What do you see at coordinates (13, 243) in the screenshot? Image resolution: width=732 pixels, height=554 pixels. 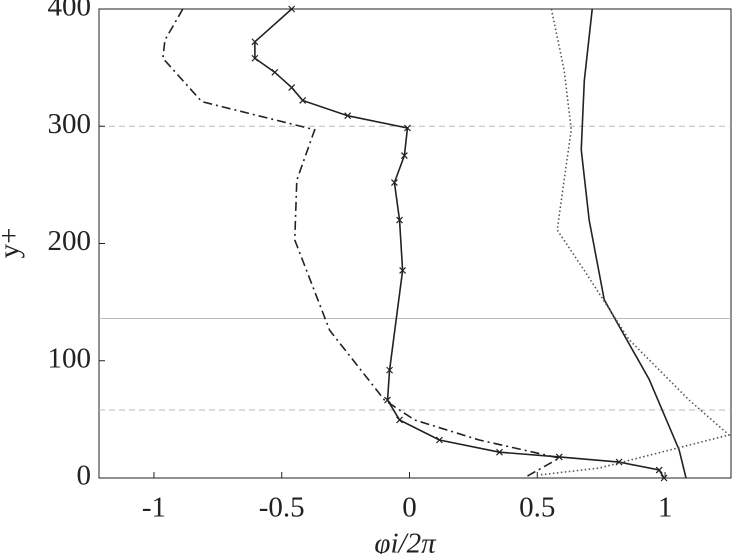 I see `y-axis-label: y+` at bounding box center [13, 243].